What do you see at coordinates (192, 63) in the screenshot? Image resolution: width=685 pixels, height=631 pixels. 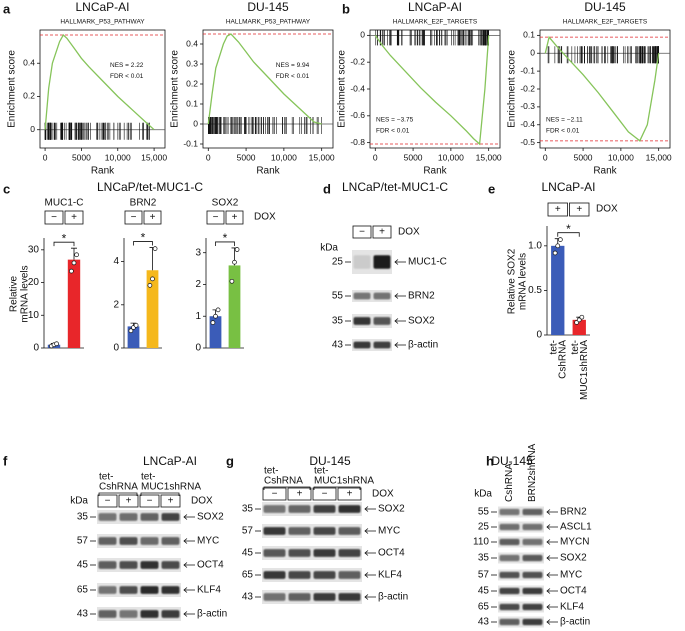 I see `y-tick-label: 0.3` at bounding box center [192, 63].